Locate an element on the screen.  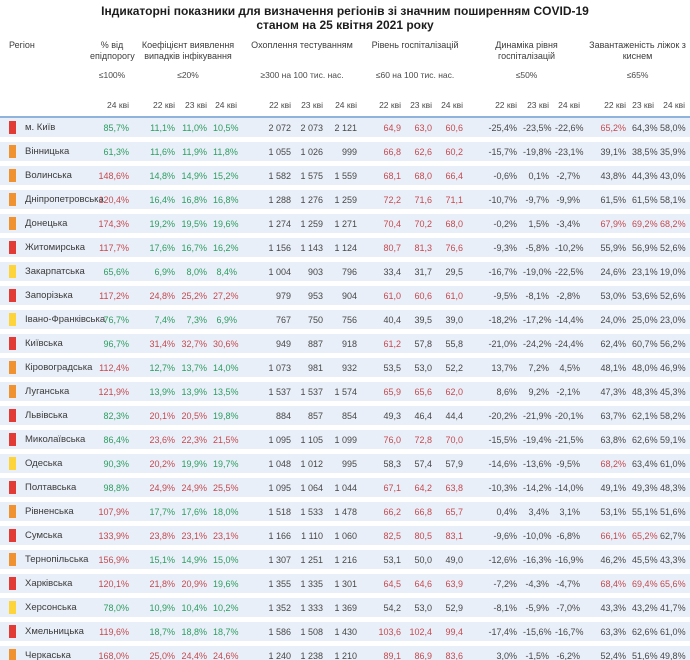
value-cell: 71,6 is located at coordinates (422, 200).